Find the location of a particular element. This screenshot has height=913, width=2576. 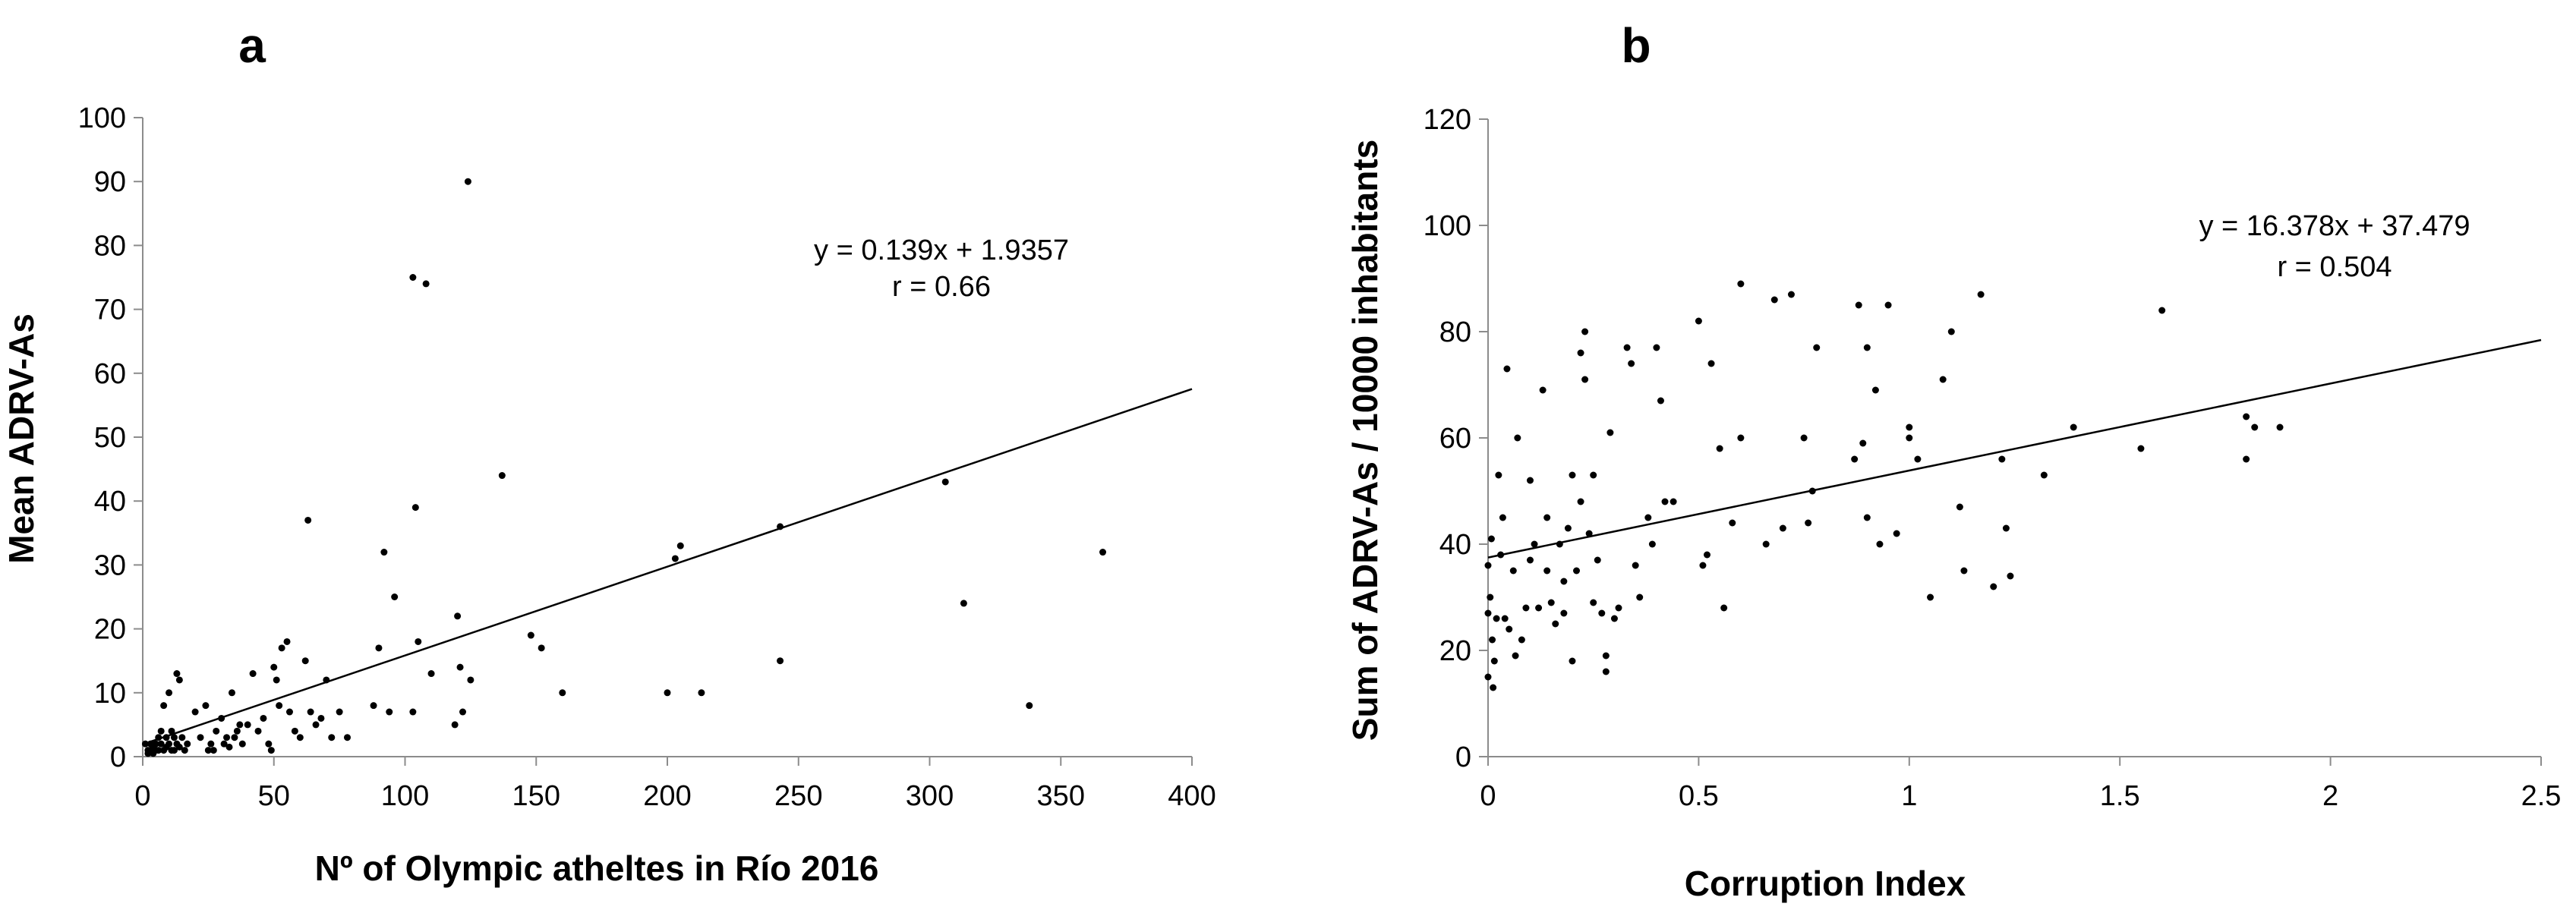

x-tick-label-b: 1.5 is located at coordinates (2120, 796).